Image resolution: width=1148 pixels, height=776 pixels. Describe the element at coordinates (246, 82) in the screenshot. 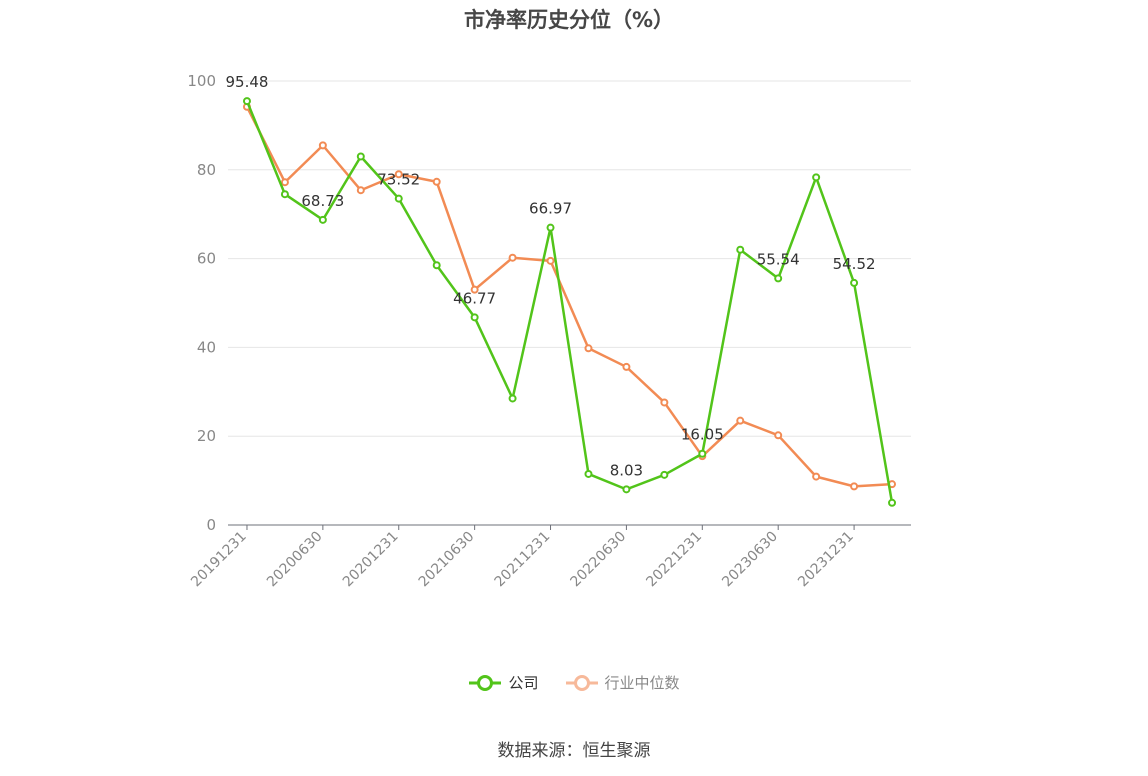

I see `data-label-company: 95.48` at that location.